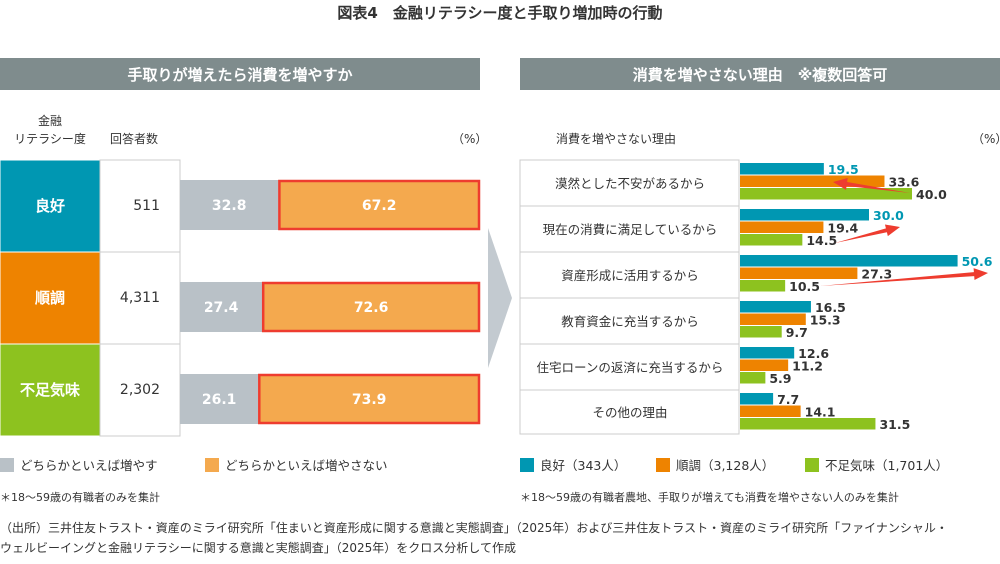 This screenshot has width=1000, height=564. I want to click on legend-good: 良好（343人）, so click(573, 464).